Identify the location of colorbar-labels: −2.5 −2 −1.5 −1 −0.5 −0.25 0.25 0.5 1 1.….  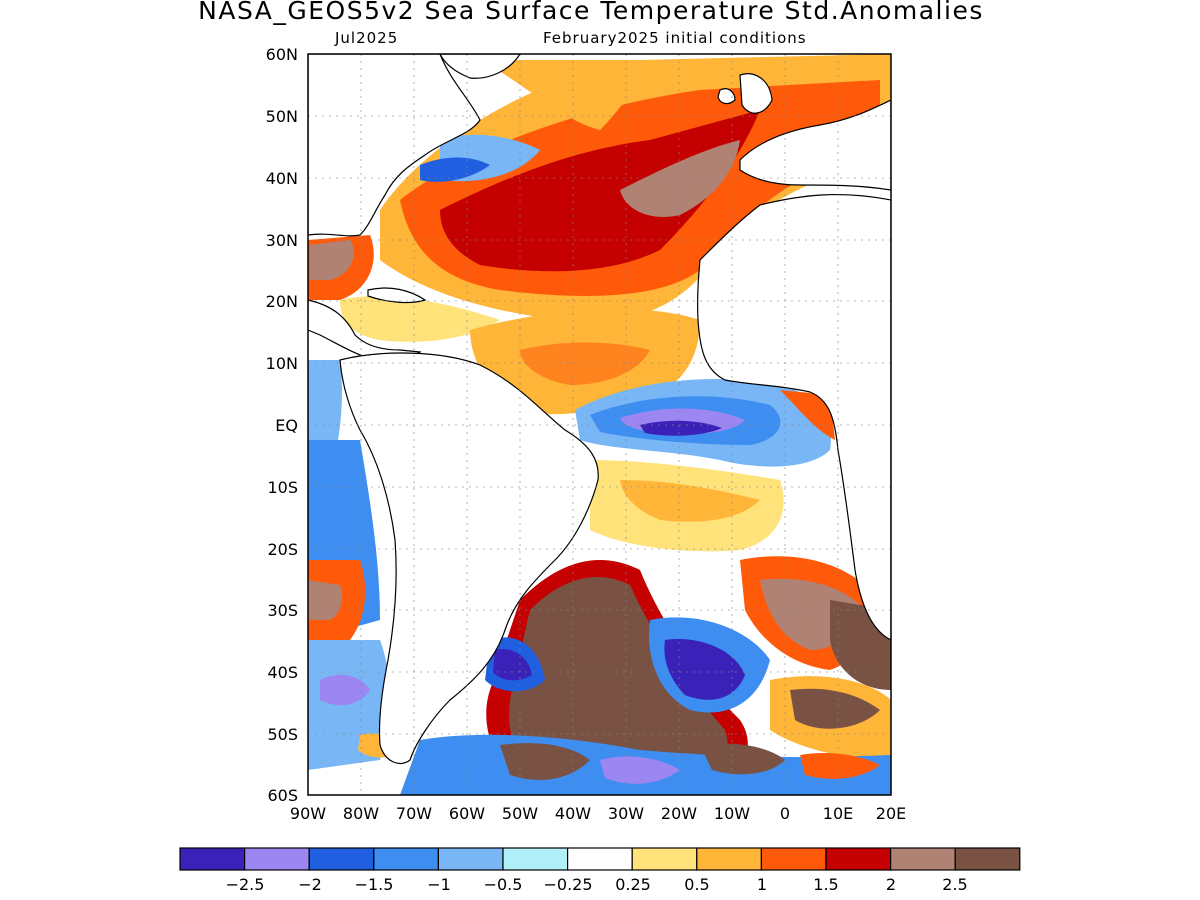
(597, 884).